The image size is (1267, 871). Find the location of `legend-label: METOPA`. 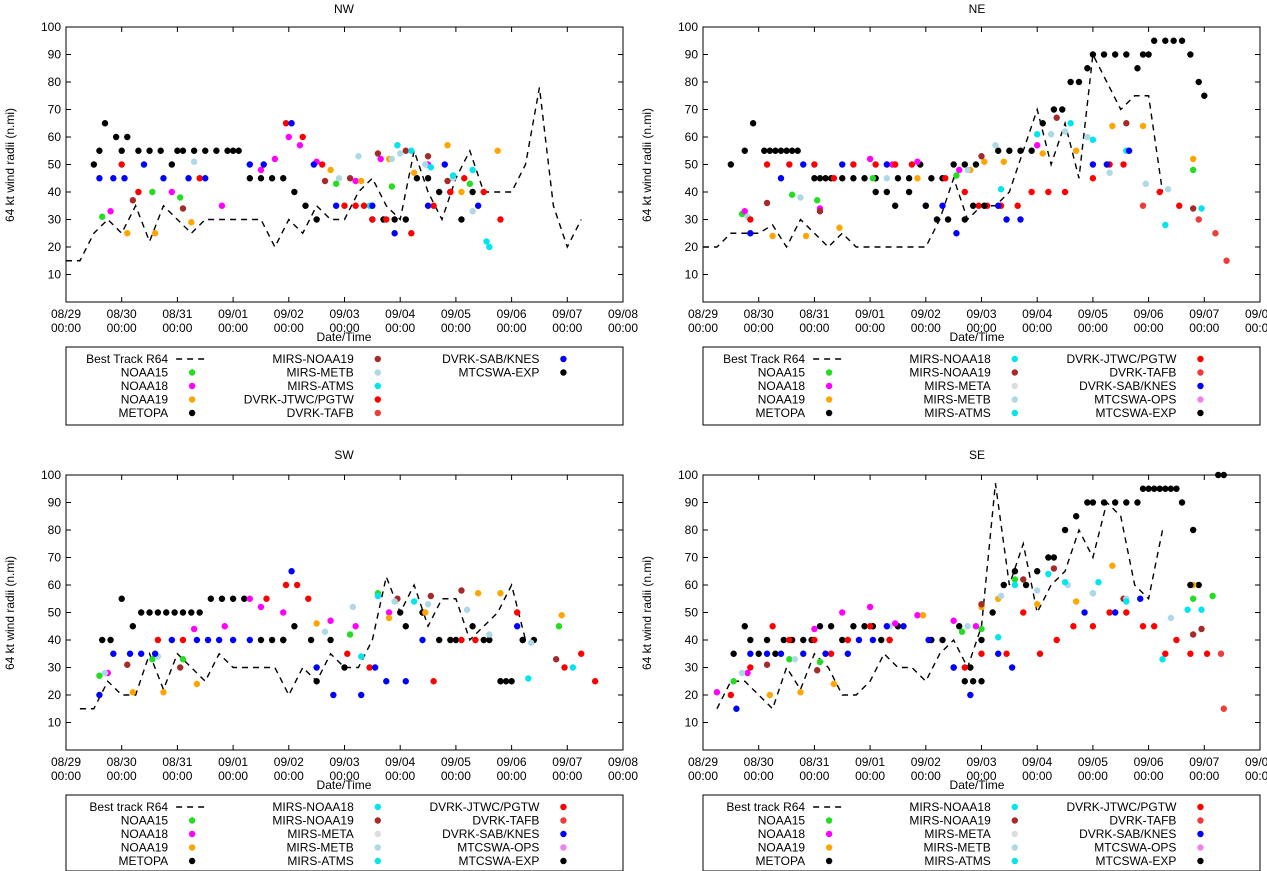

legend-label: METOPA is located at coordinates (144, 861).